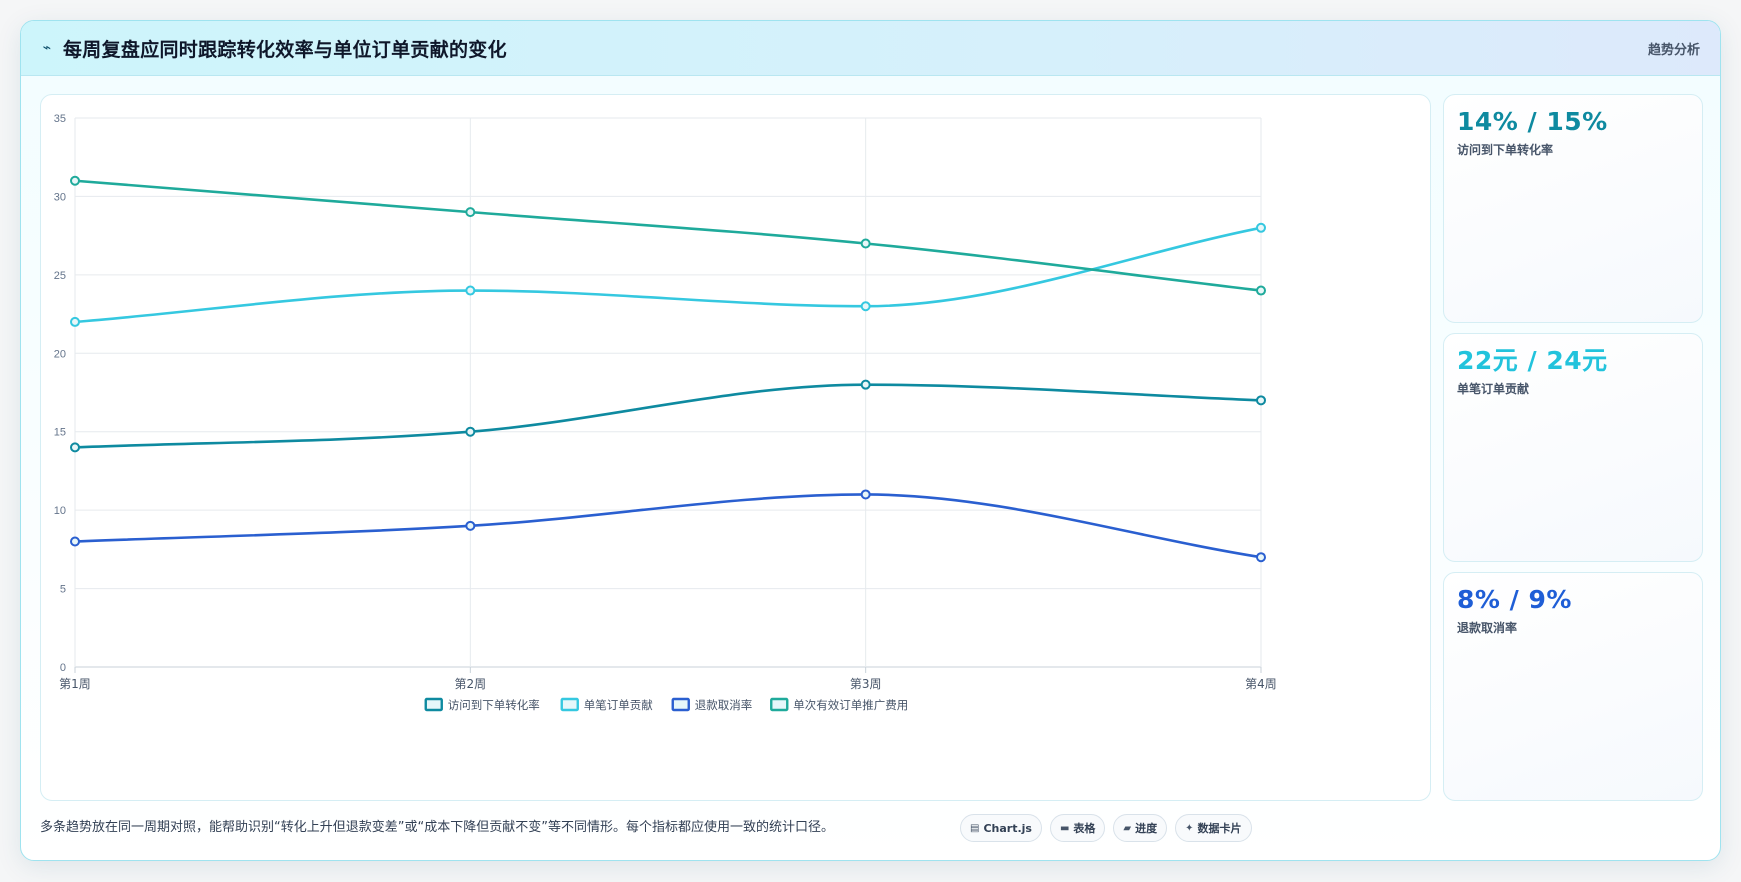  What do you see at coordinates (60, 354) in the screenshot?
I see `y-tick-label: 20` at bounding box center [60, 354].